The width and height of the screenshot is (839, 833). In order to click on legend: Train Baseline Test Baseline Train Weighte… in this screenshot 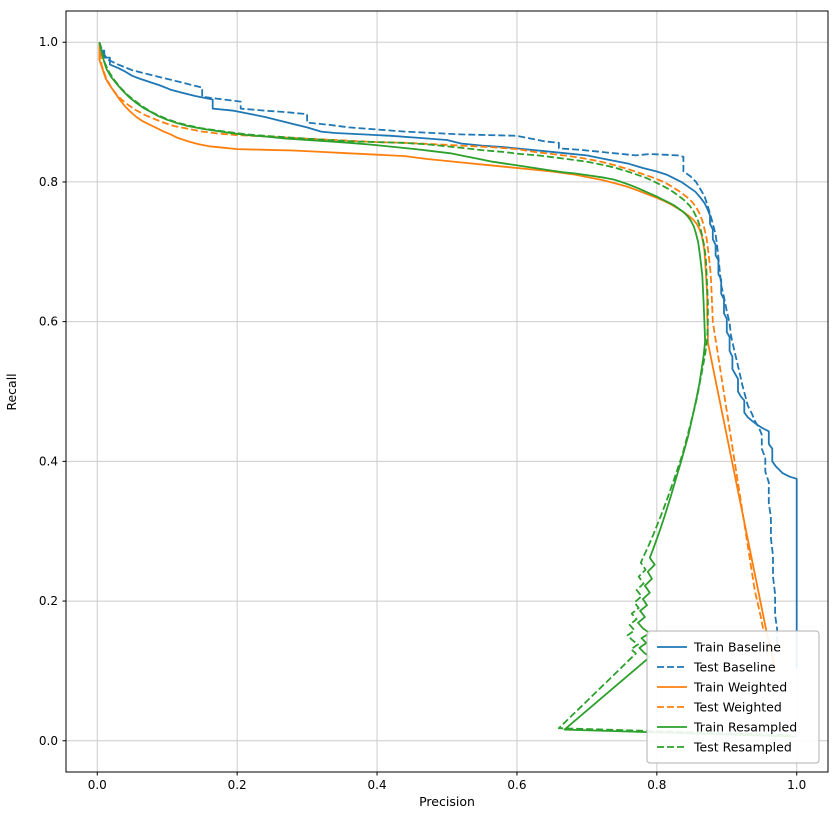, I will do `click(733, 697)`.